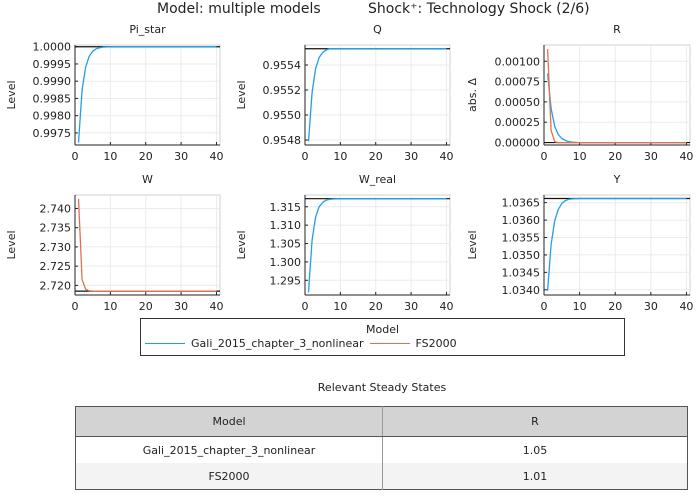 The image size is (700, 500). Describe the element at coordinates (147, 179) in the screenshot. I see `subplot-title: W` at that location.